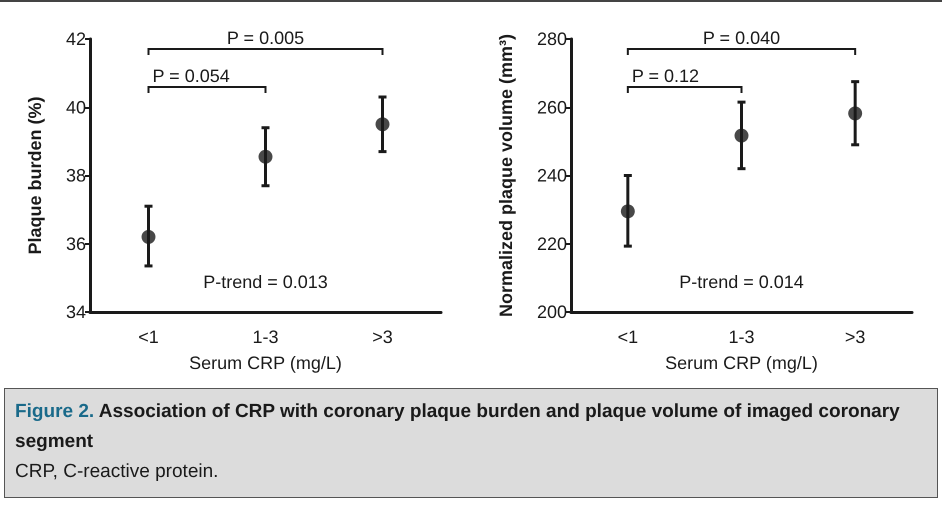 The height and width of the screenshot is (519, 942). Describe the element at coordinates (76, 176) in the screenshot. I see `y-tick-label: 38` at that location.